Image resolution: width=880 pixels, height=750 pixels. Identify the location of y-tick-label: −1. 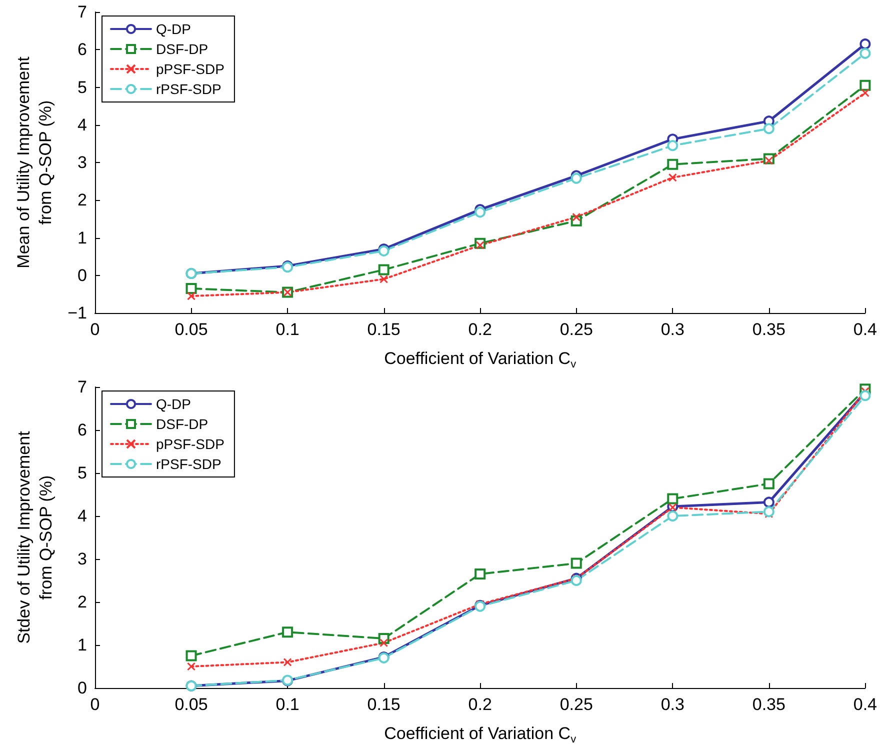
(77, 313).